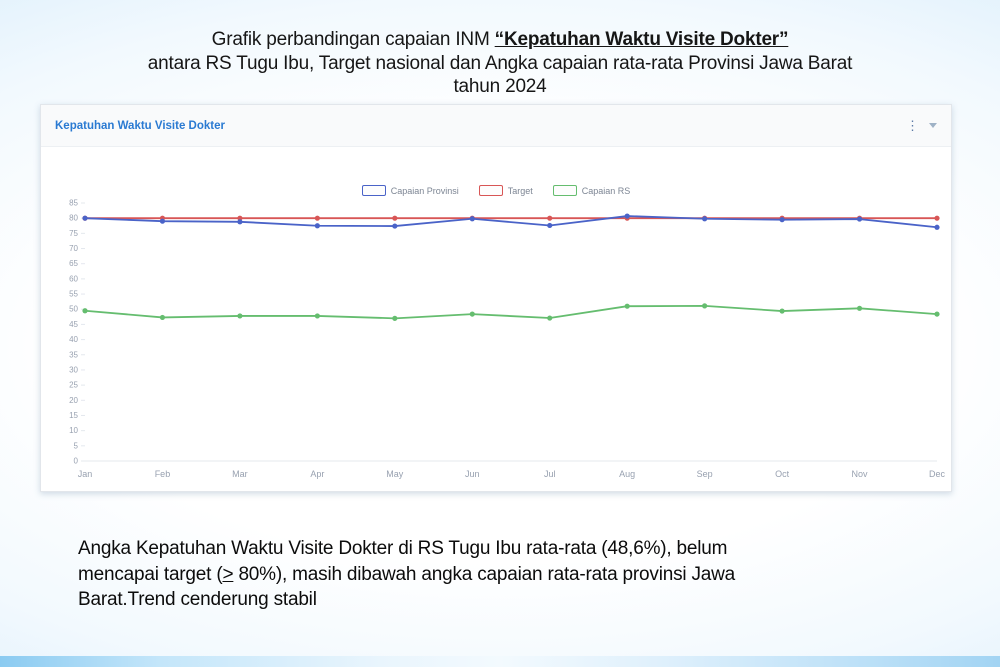 The width and height of the screenshot is (1000, 667). I want to click on legend-item-capaian-rs: Capaian RS, so click(591, 190).